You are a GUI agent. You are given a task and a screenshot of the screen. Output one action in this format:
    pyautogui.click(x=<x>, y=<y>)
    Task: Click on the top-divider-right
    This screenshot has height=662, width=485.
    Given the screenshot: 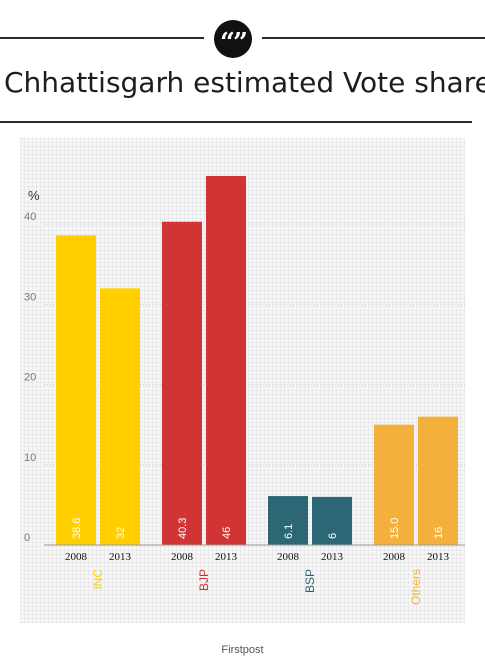 What is the action you would take?
    pyautogui.click(x=373, y=38)
    